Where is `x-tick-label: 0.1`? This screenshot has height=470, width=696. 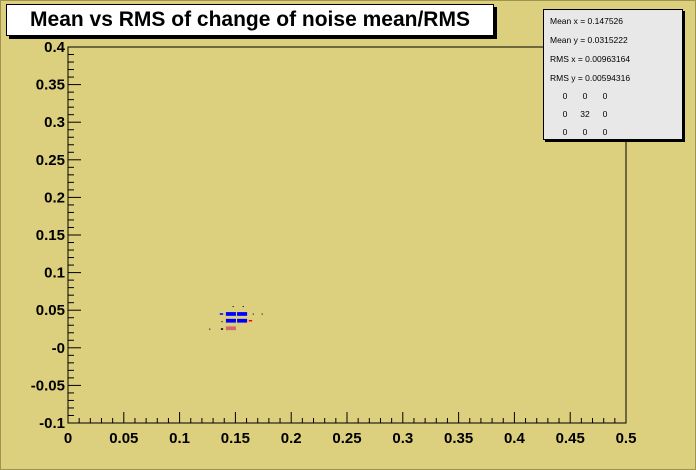
x-tick-label: 0.1 is located at coordinates (179, 438).